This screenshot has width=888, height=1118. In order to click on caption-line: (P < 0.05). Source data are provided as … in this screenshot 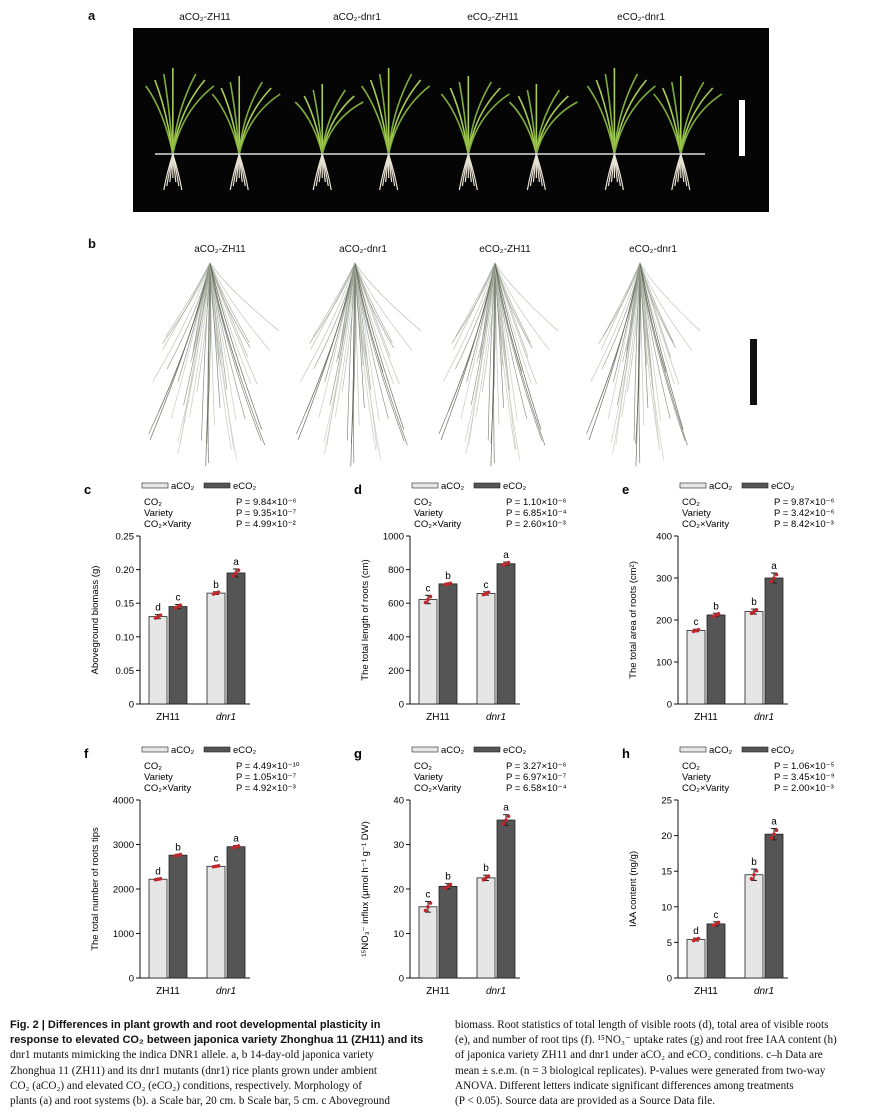, I will do `click(585, 1101)`.